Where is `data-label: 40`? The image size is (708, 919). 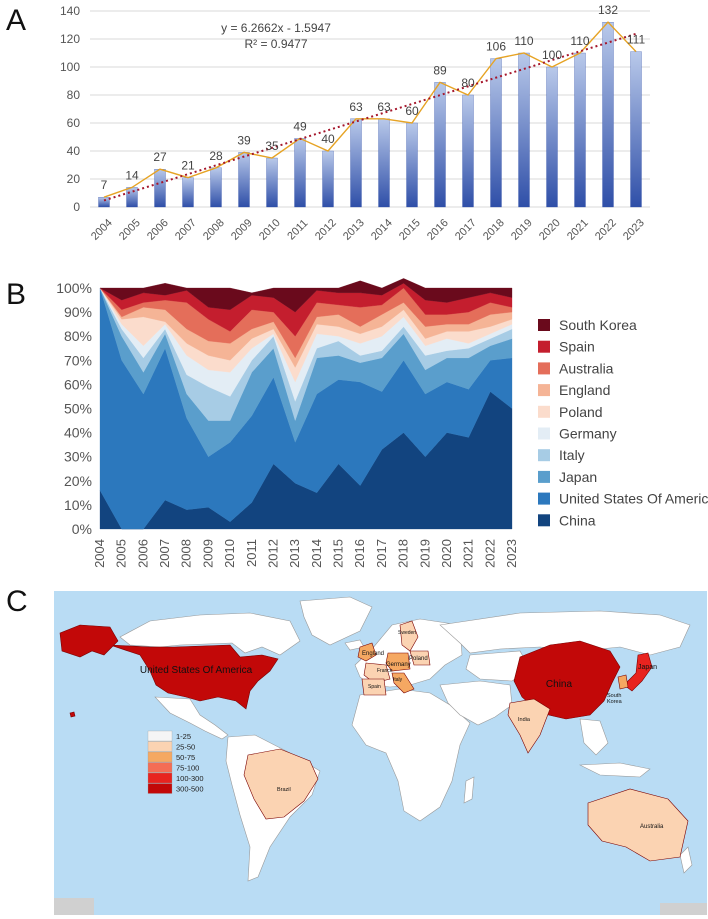
data-label: 40 is located at coordinates (328, 139).